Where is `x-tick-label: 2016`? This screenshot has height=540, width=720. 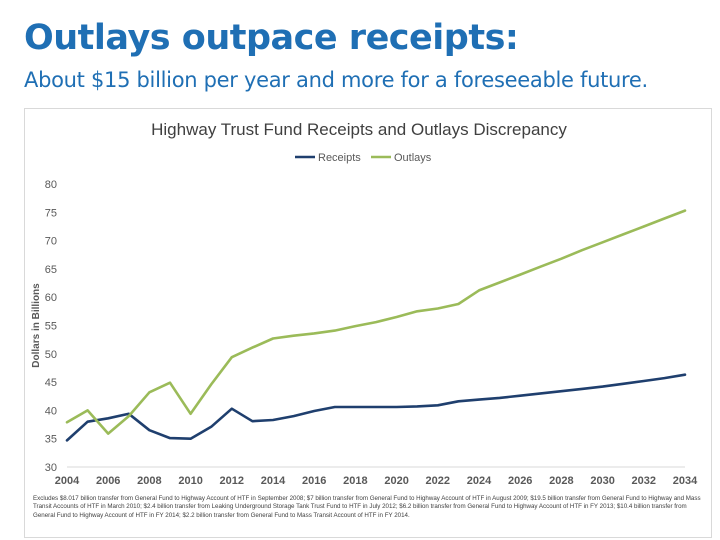
x-tick-label: 2016 is located at coordinates (314, 481).